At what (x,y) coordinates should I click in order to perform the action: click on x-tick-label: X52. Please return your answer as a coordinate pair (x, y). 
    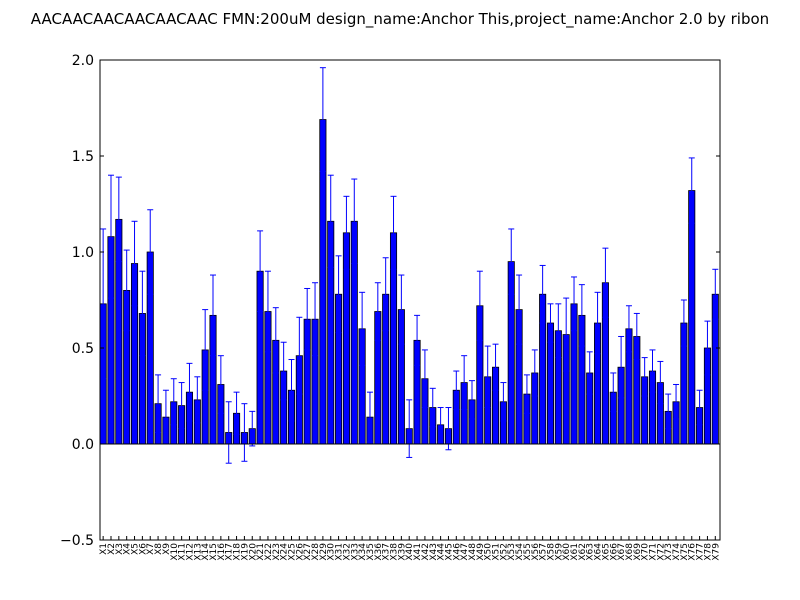
    Looking at the image, I should click on (504, 552).